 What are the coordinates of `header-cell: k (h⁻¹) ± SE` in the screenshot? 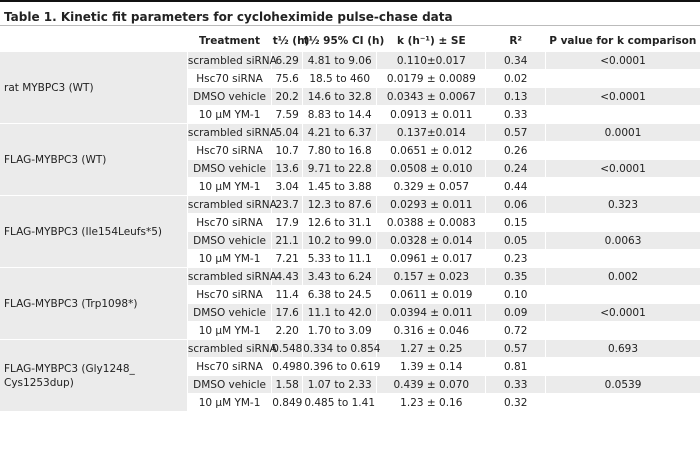 It's located at (431, 41).